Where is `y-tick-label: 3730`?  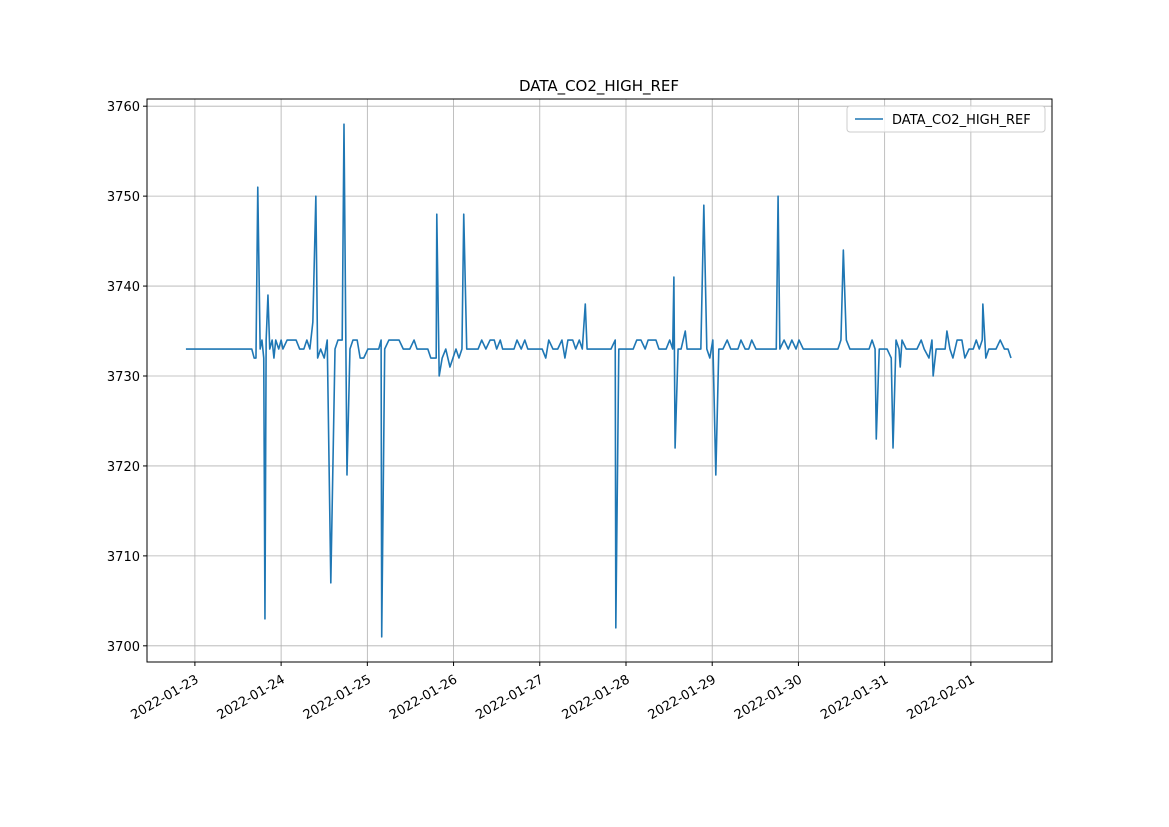 y-tick-label: 3730 is located at coordinates (123, 377).